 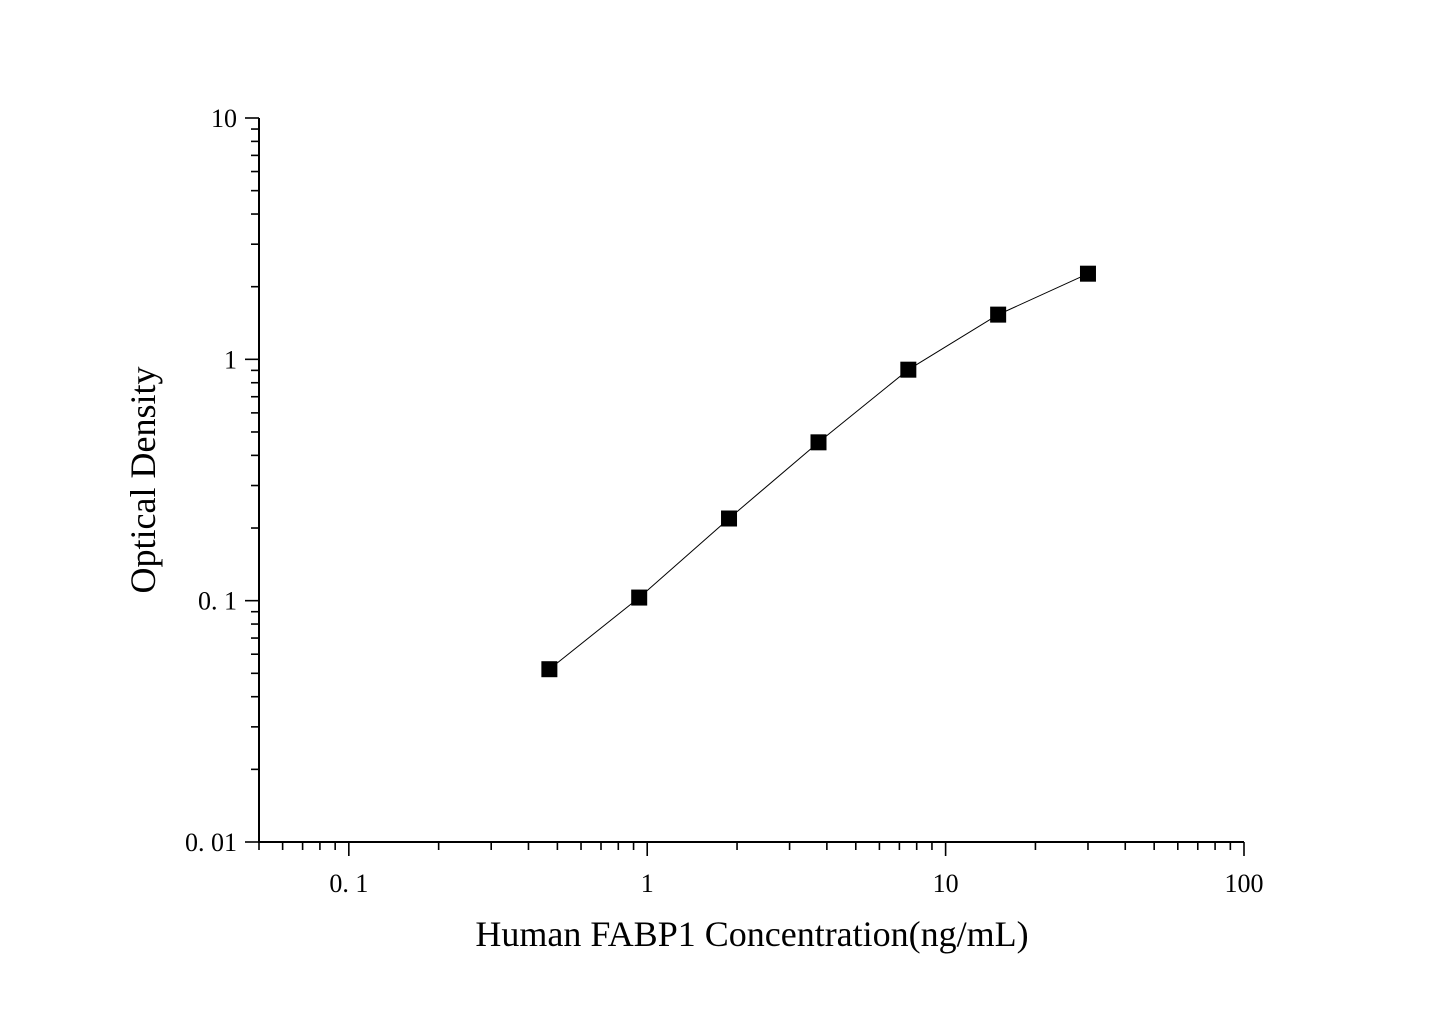 What do you see at coordinates (751, 934) in the screenshot?
I see `x-axis-label: Human FABP1 Concentration(ng/mL)` at bounding box center [751, 934].